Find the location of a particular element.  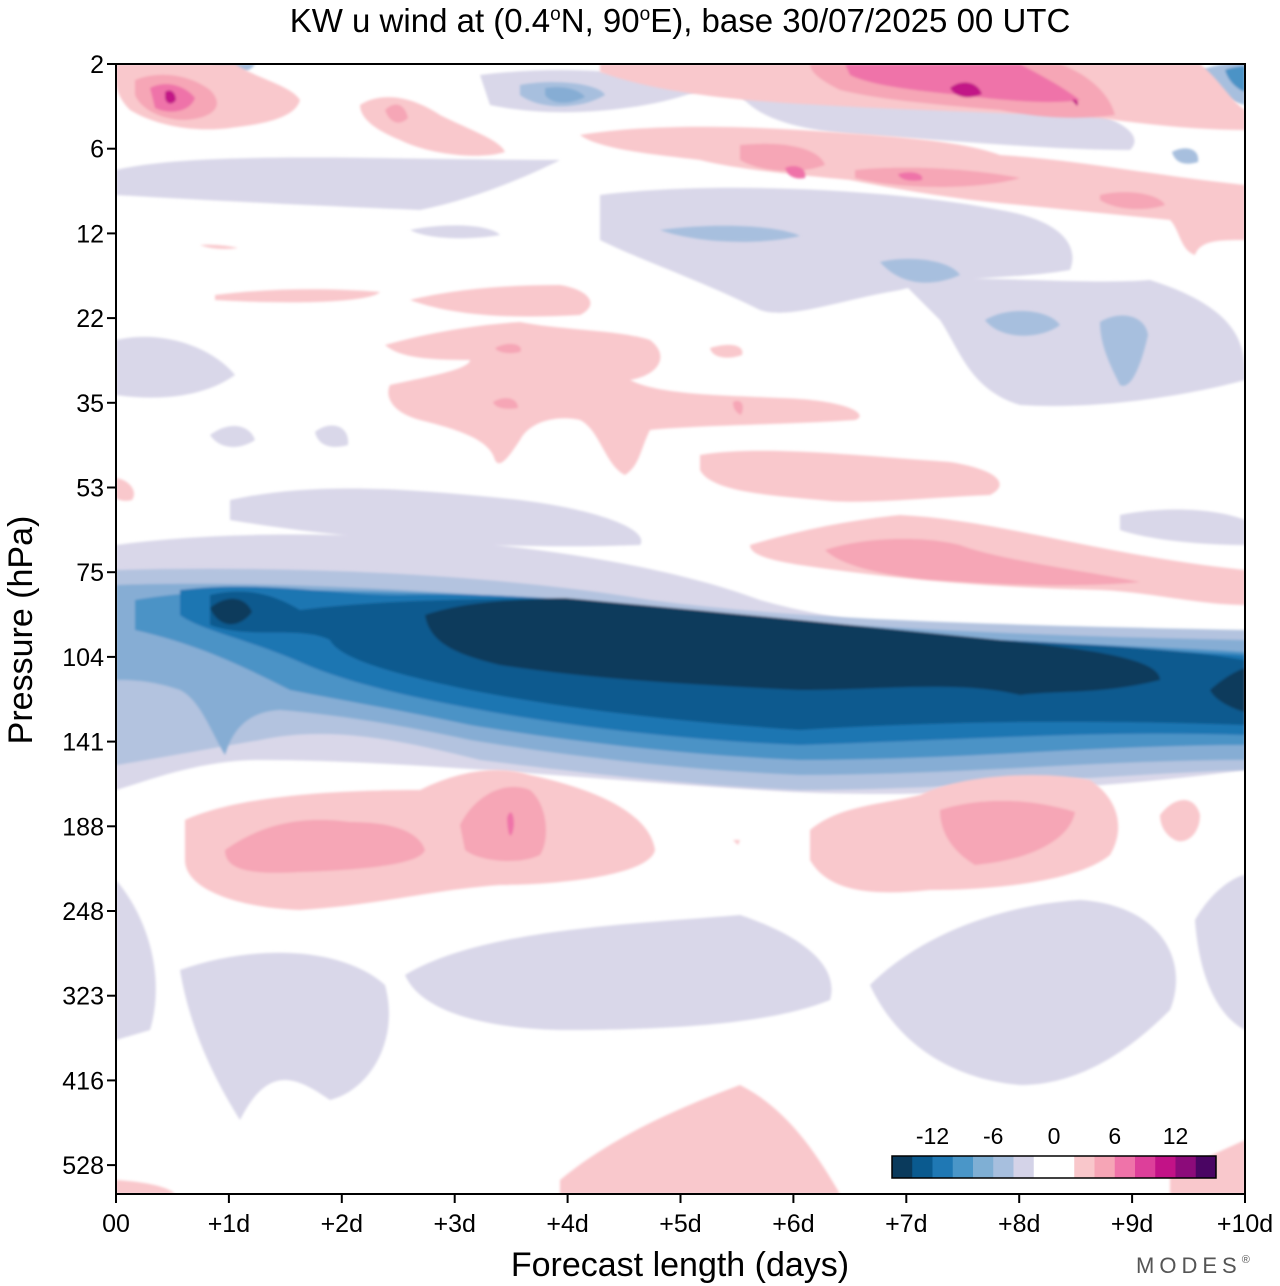

y-tick-label: 75 is located at coordinates (90, 573).